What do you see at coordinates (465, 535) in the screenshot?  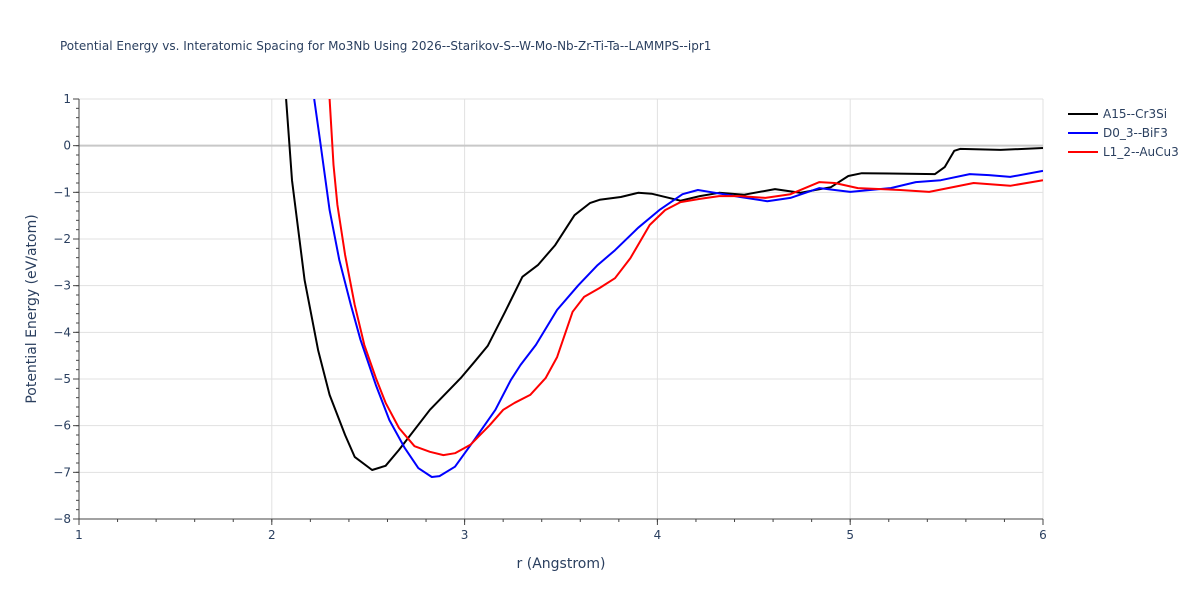 I see `x-tick-label: 3` at bounding box center [465, 535].